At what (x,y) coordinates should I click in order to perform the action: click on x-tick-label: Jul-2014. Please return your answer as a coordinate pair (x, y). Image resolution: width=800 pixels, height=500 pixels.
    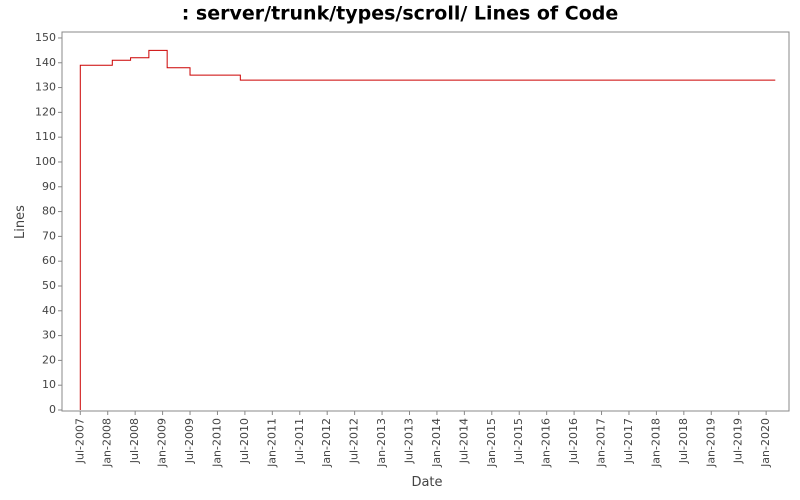
    Looking at the image, I should click on (463, 441).